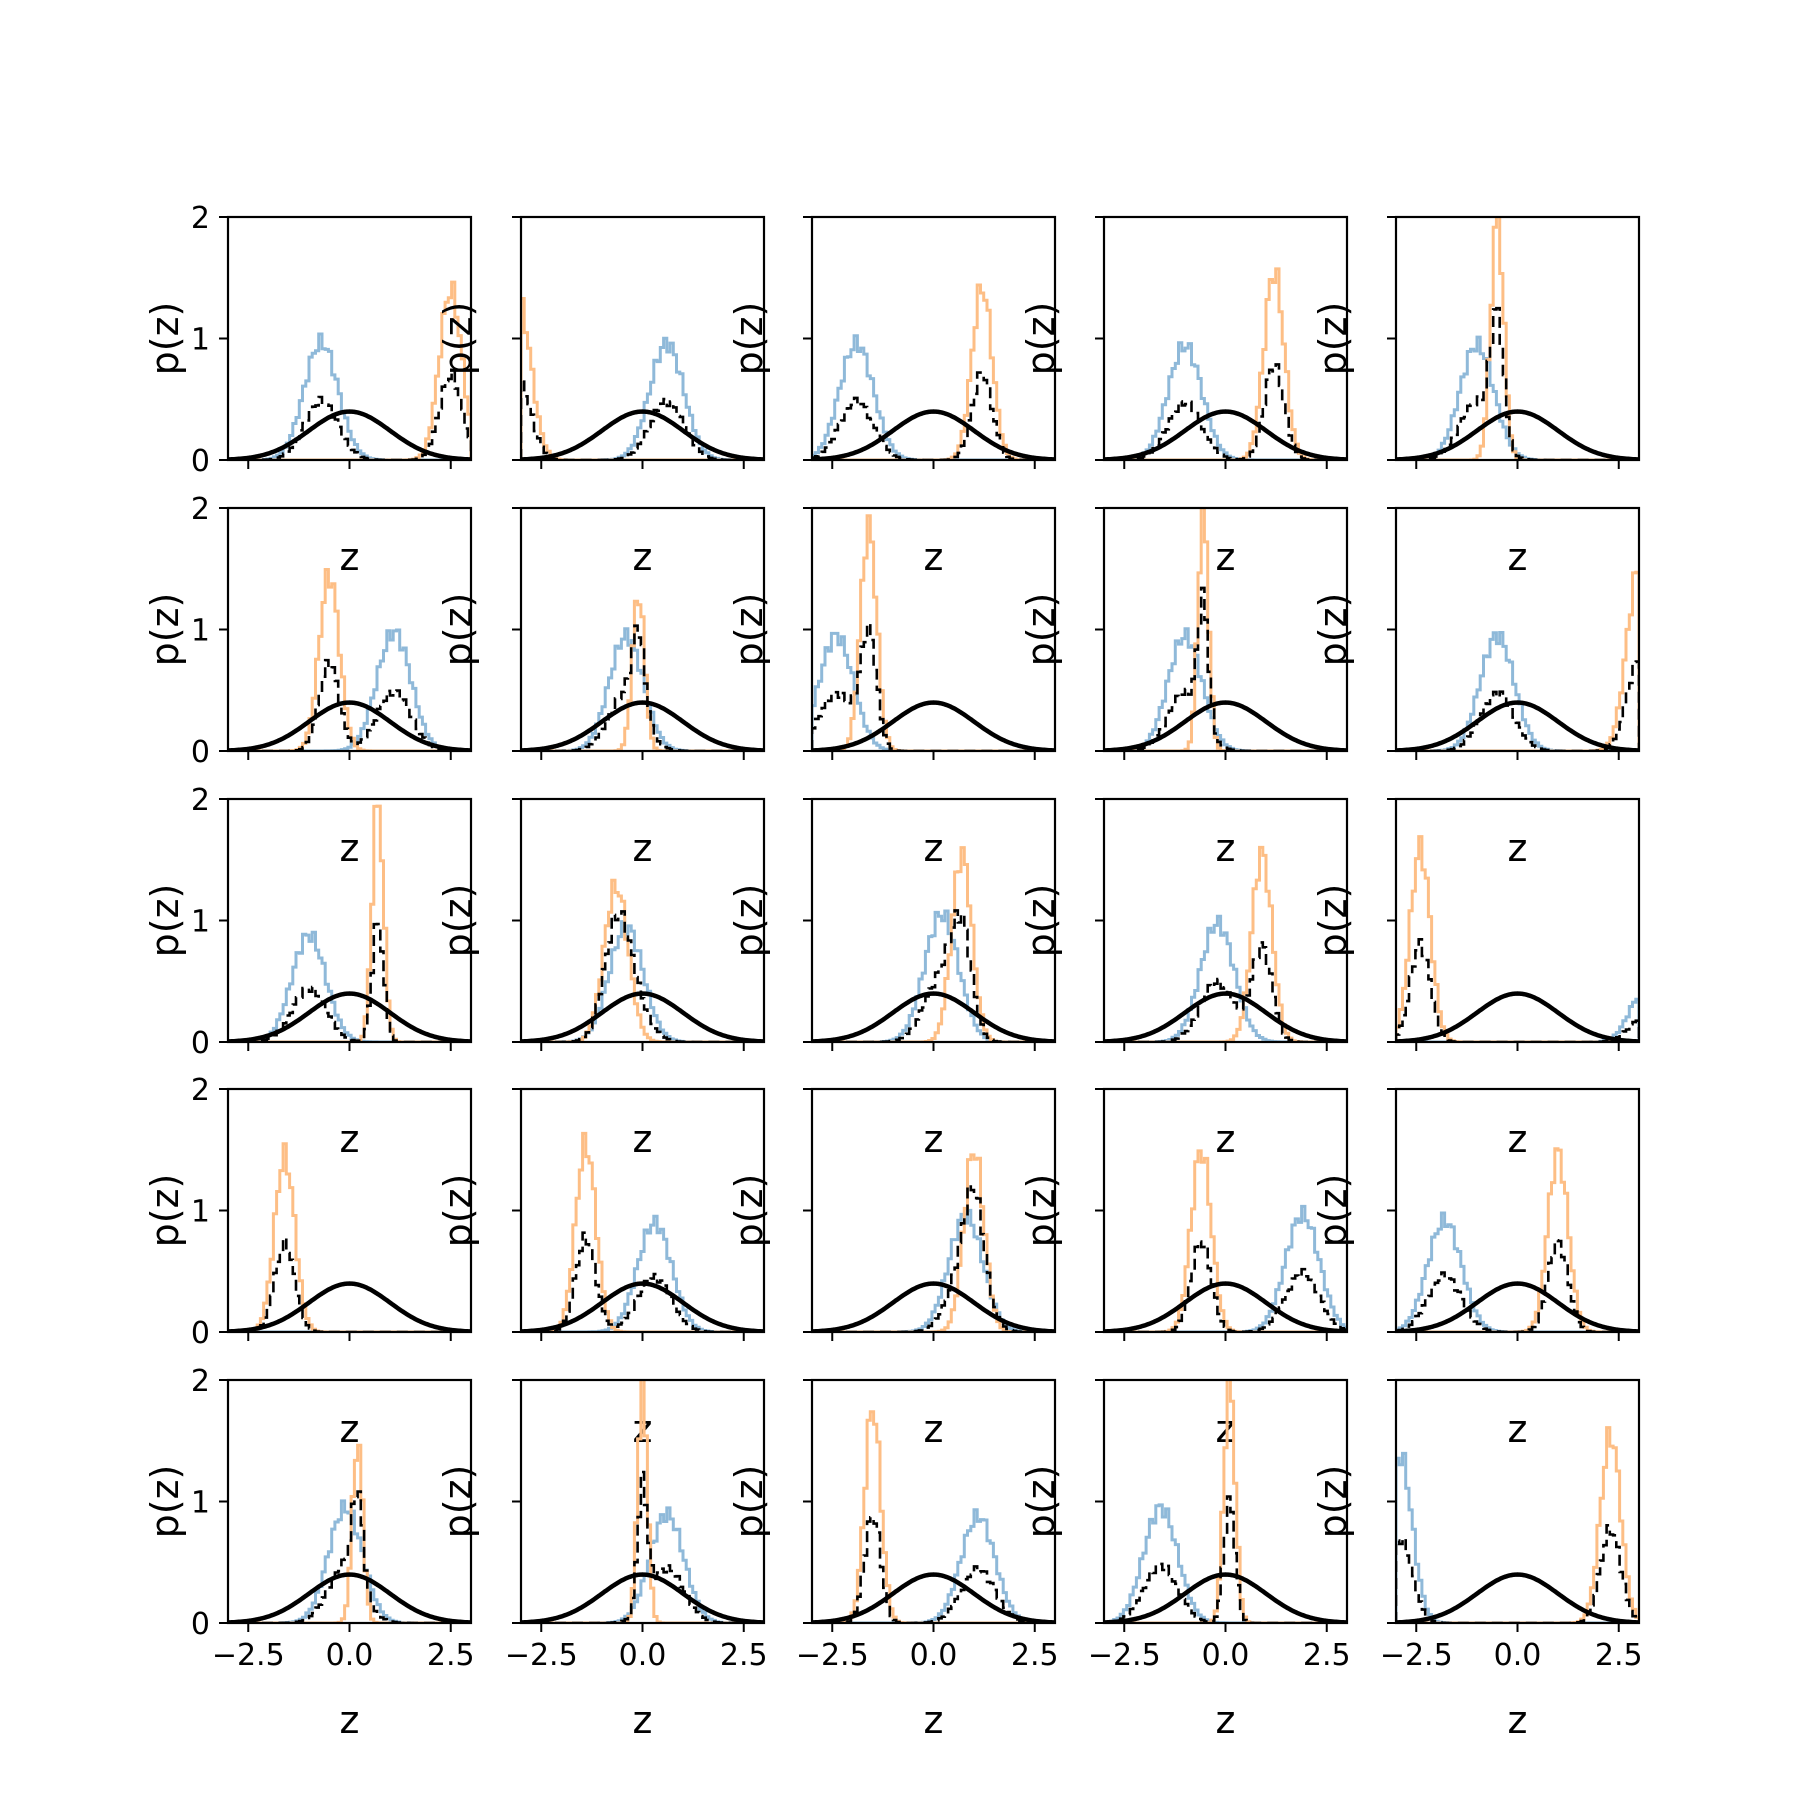 Image resolution: width=1800 pixels, height=1800 pixels. I want to click on subplot-5-3: −2.5 0.0 2.5 z p(z), so click(893, 1560).